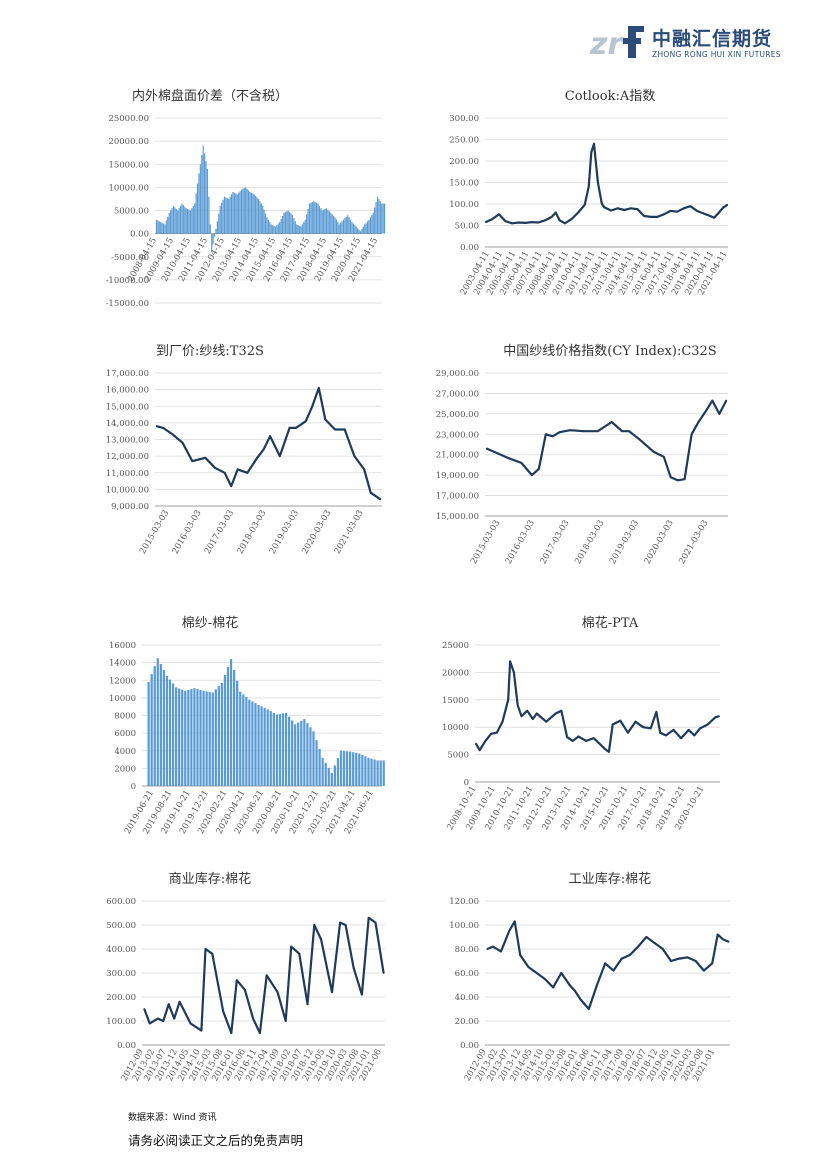 This screenshot has height=1169, width=826. Describe the element at coordinates (127, 474) in the screenshot. I see `y-tick-label: 11,000.00` at that location.